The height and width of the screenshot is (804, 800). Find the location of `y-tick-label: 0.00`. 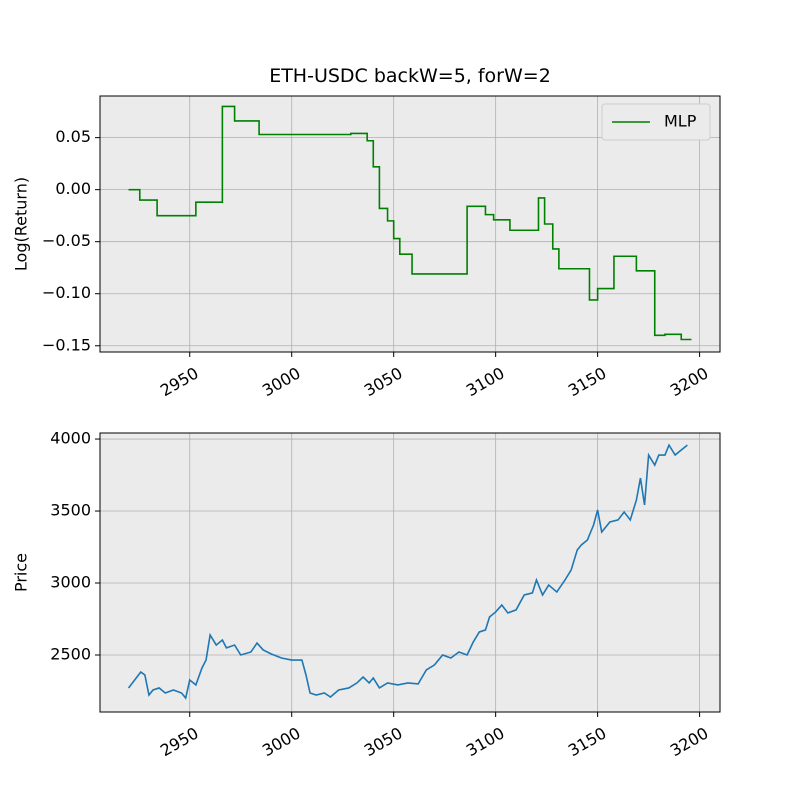

y-tick-label: 0.00 is located at coordinates (73, 188).